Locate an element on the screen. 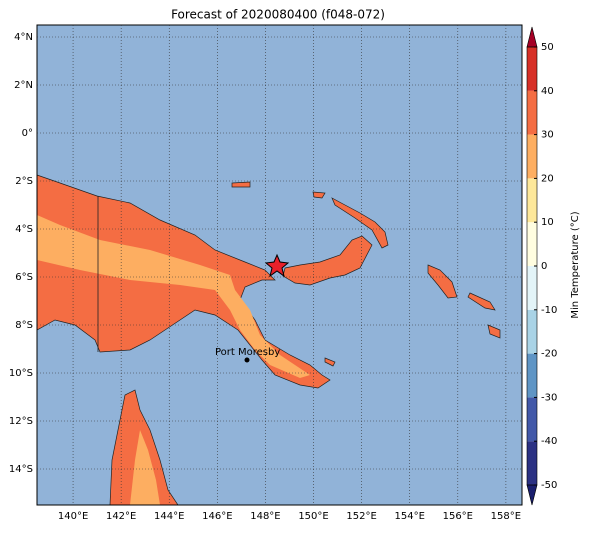 The width and height of the screenshot is (591, 533). lon-tick-label: 156°E is located at coordinates (458, 516).